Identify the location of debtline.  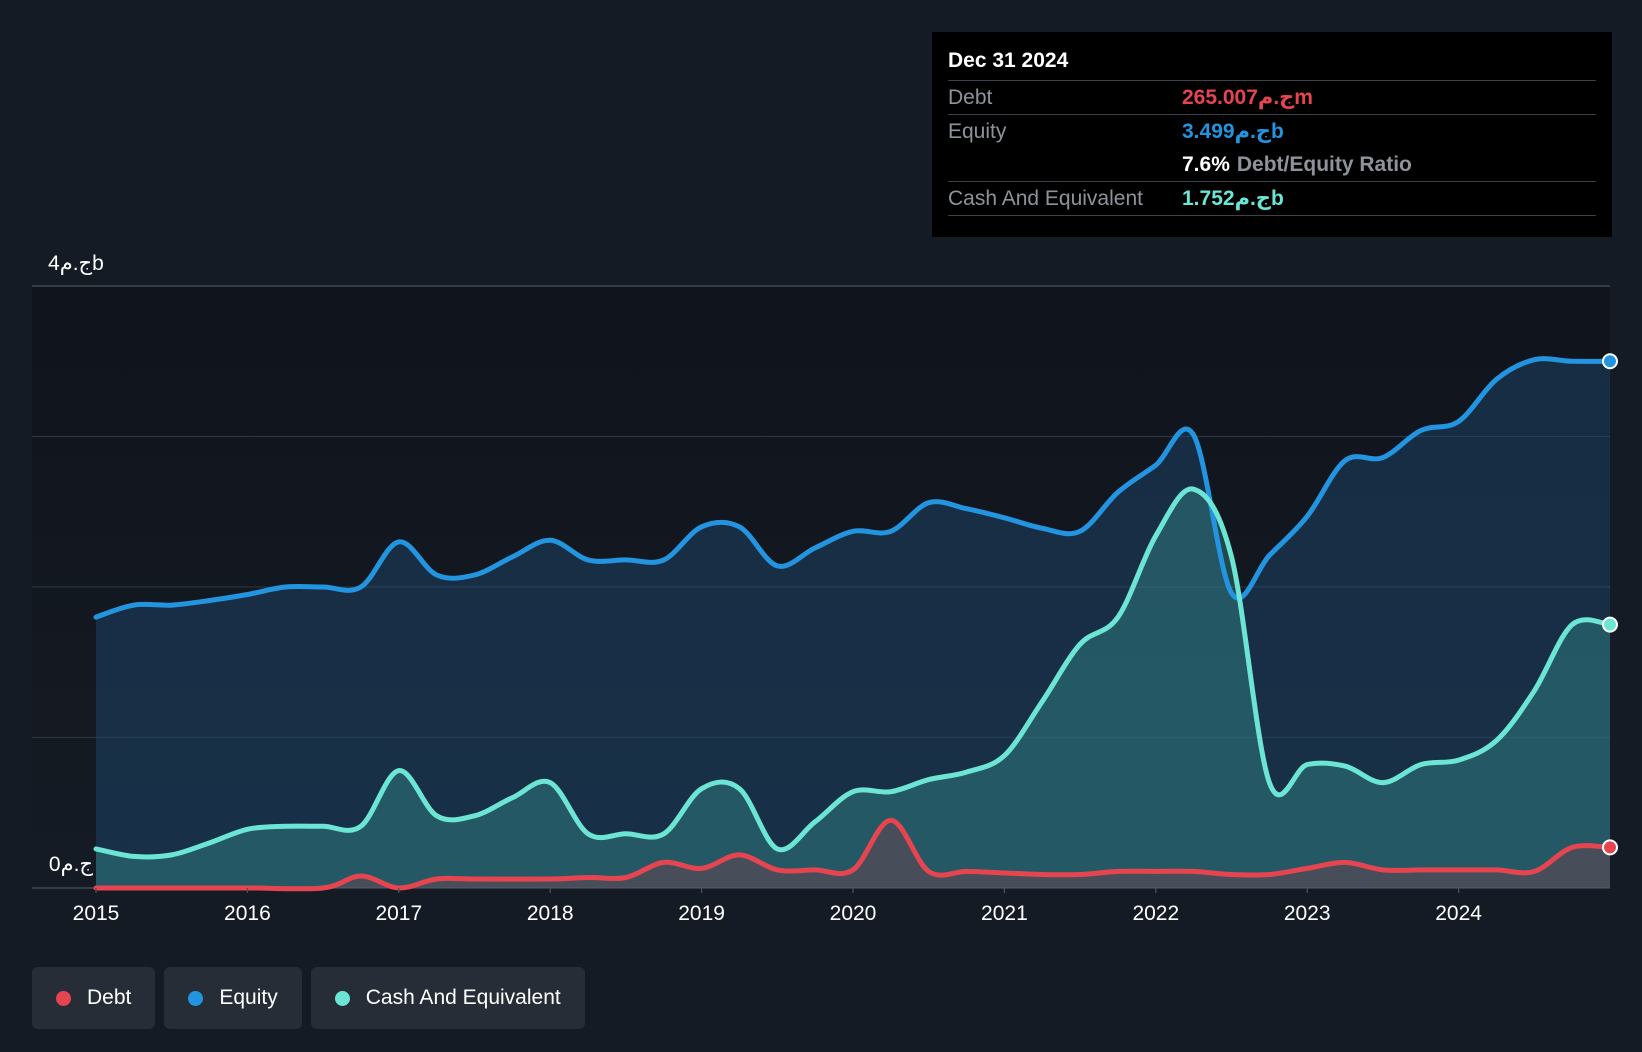
(853, 854).